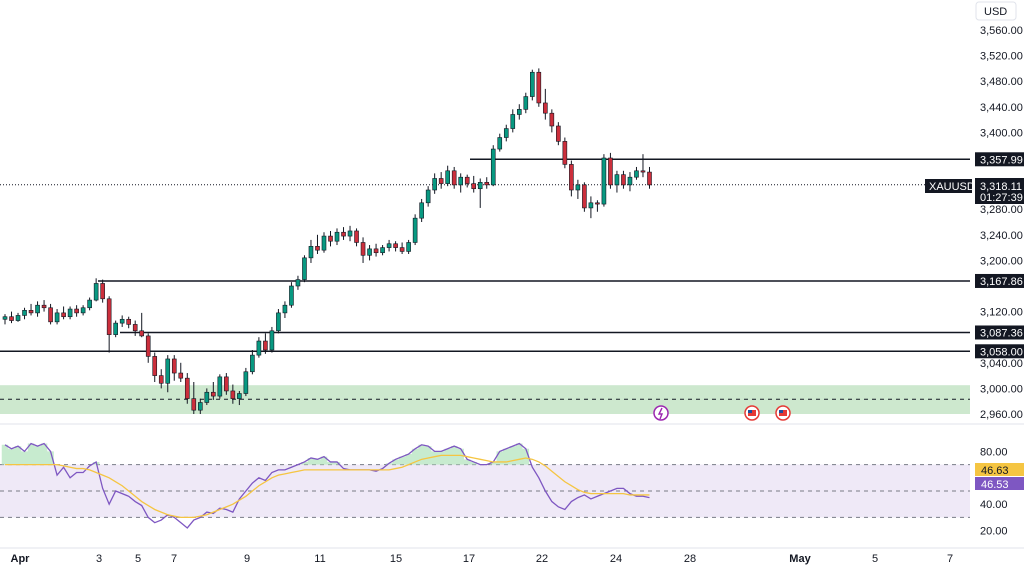  I want to click on price-tick: 3,520.00, so click(1001, 57).